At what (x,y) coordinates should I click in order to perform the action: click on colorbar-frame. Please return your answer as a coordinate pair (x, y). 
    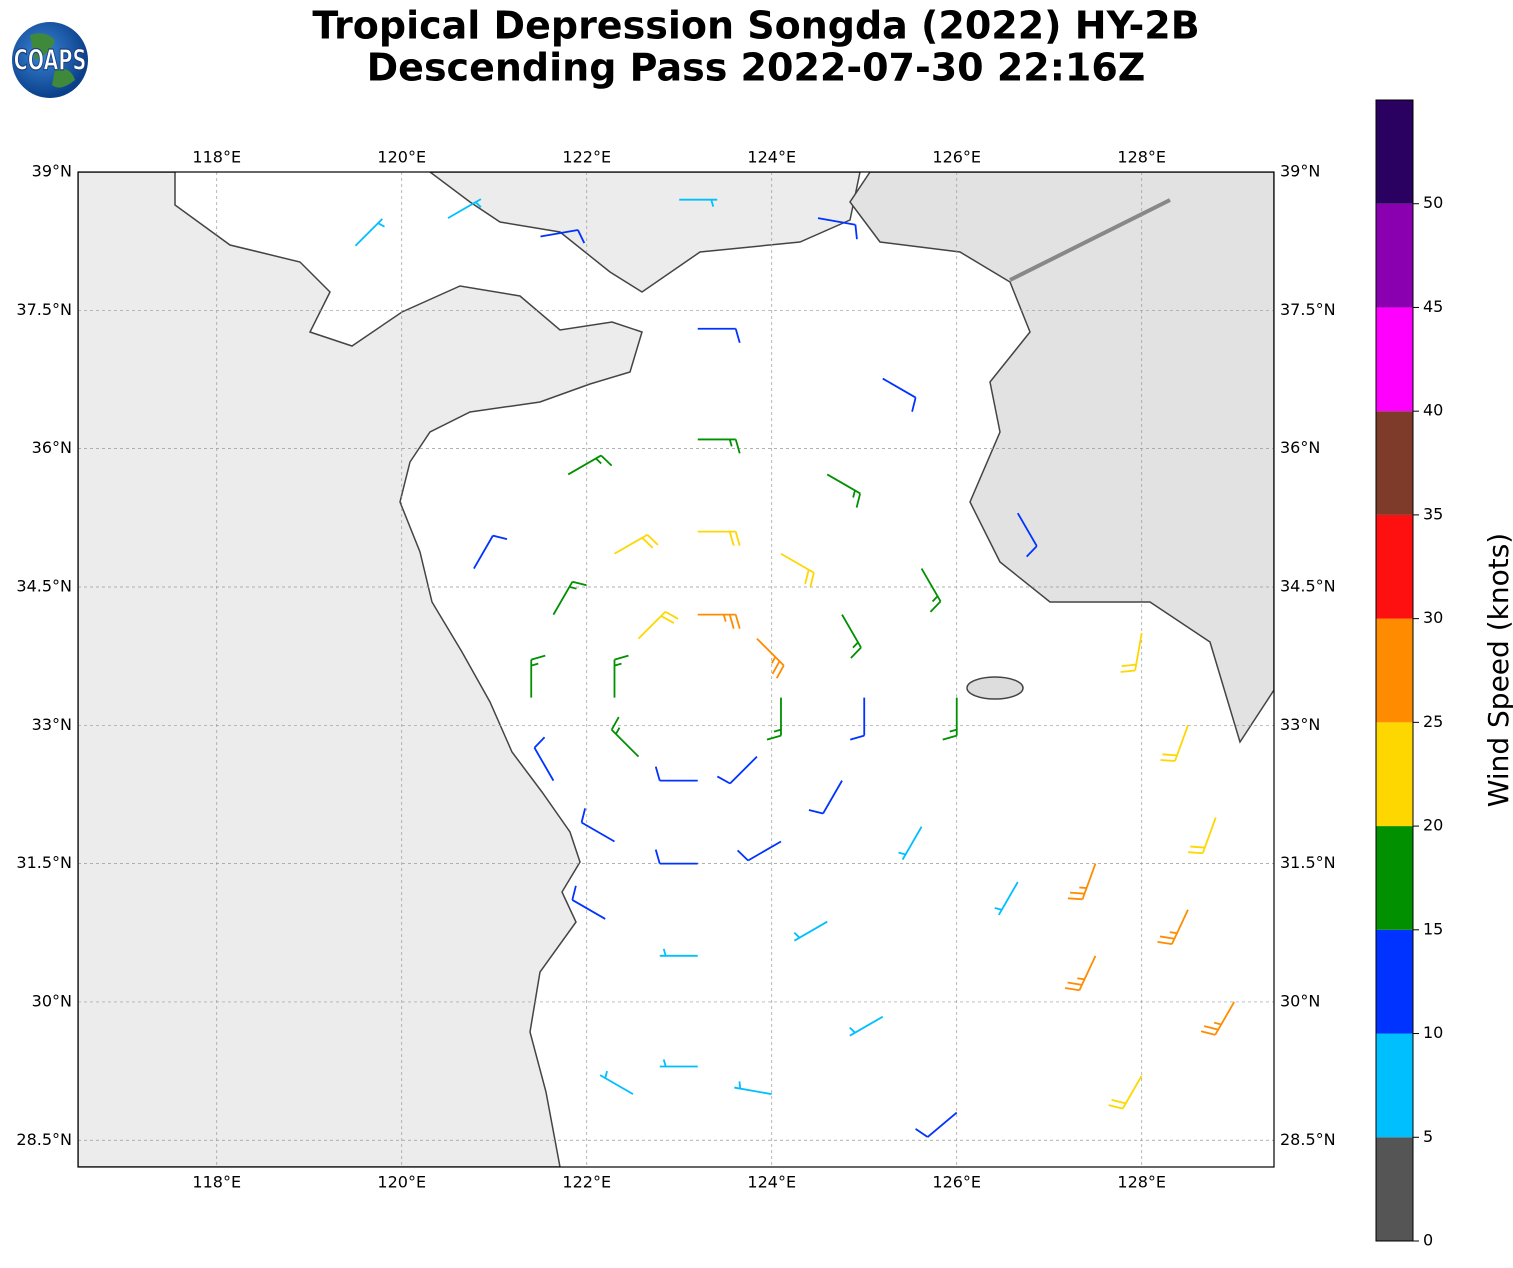
    Looking at the image, I should click on (1394, 670).